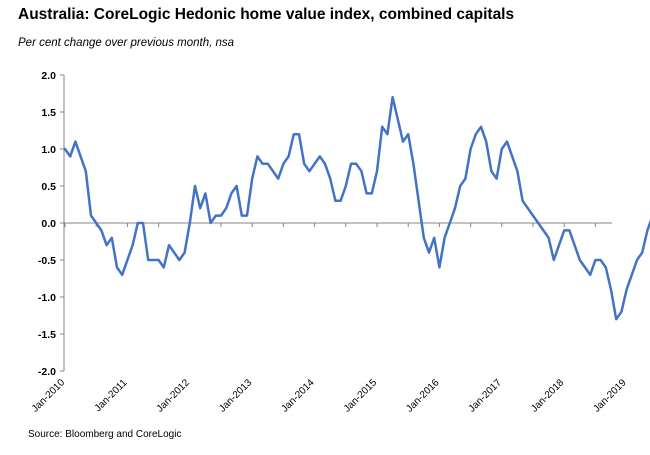 This screenshot has height=455, width=650. What do you see at coordinates (47, 298) in the screenshot?
I see `y-axis-tick-label: -1.0` at bounding box center [47, 298].